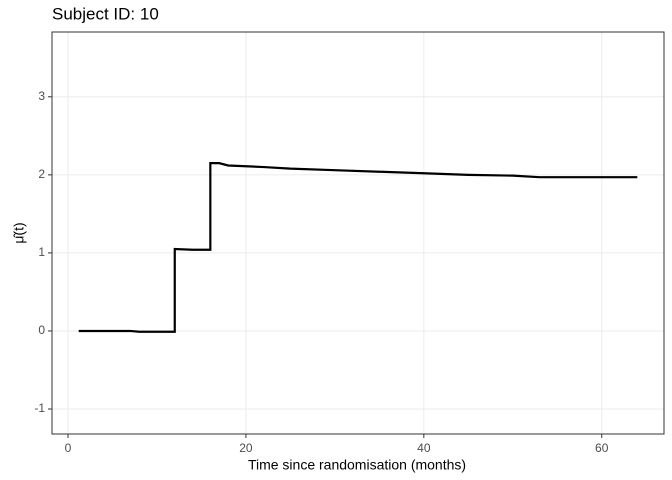 The width and height of the screenshot is (672, 480). I want to click on y-axis-label: μ̂(t), so click(19, 232).